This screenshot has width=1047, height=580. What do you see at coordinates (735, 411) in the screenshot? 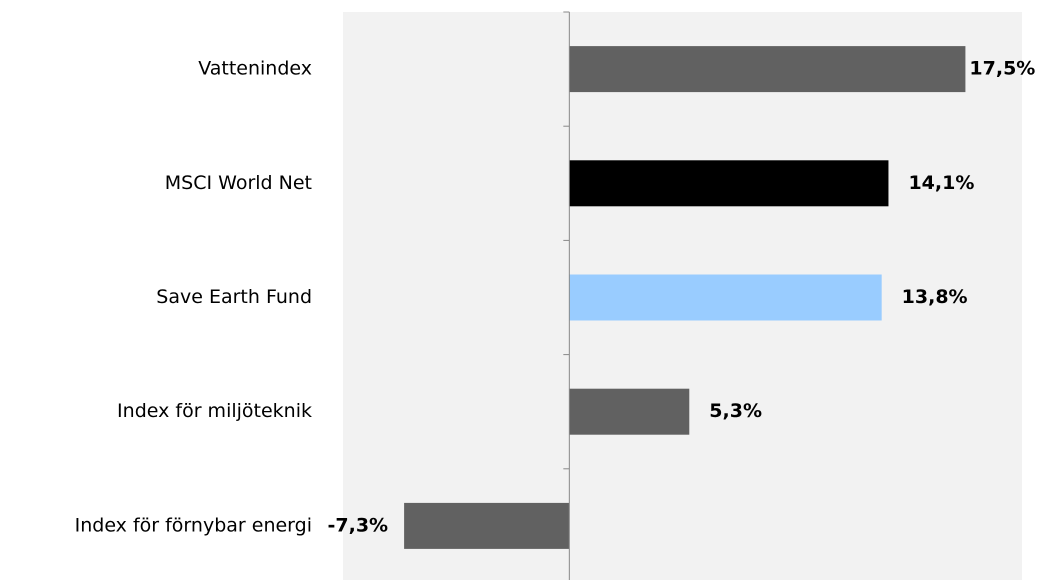
I see `value-label: 5,3%` at bounding box center [735, 411].